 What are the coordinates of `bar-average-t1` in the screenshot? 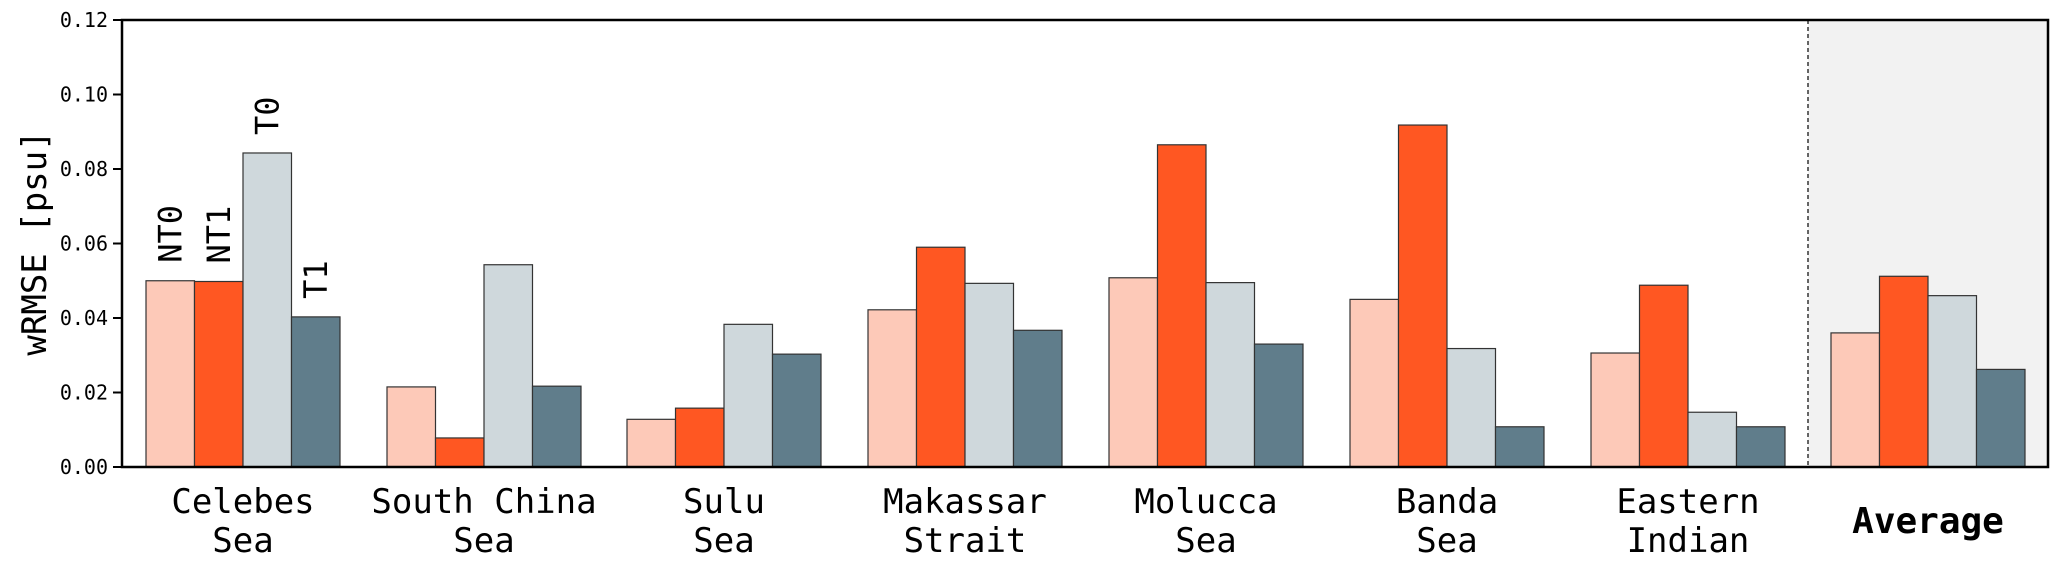 It's located at (2000, 418).